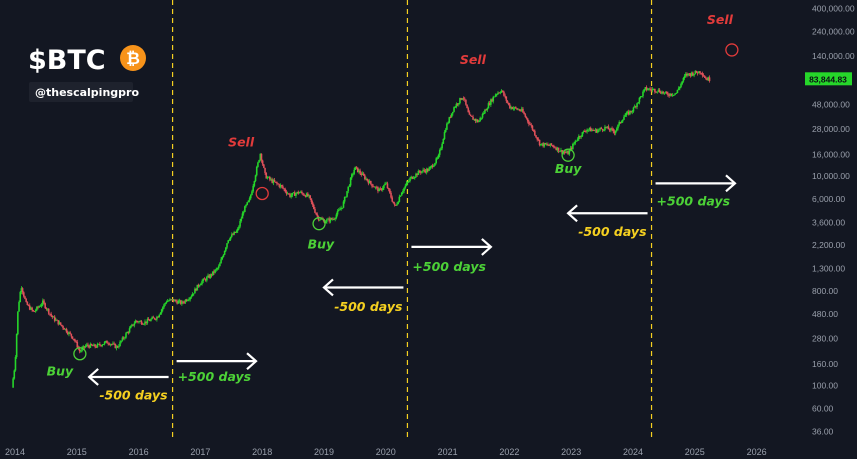 The image size is (857, 459). I want to click on y-tick-label: 100.00, so click(825, 385).